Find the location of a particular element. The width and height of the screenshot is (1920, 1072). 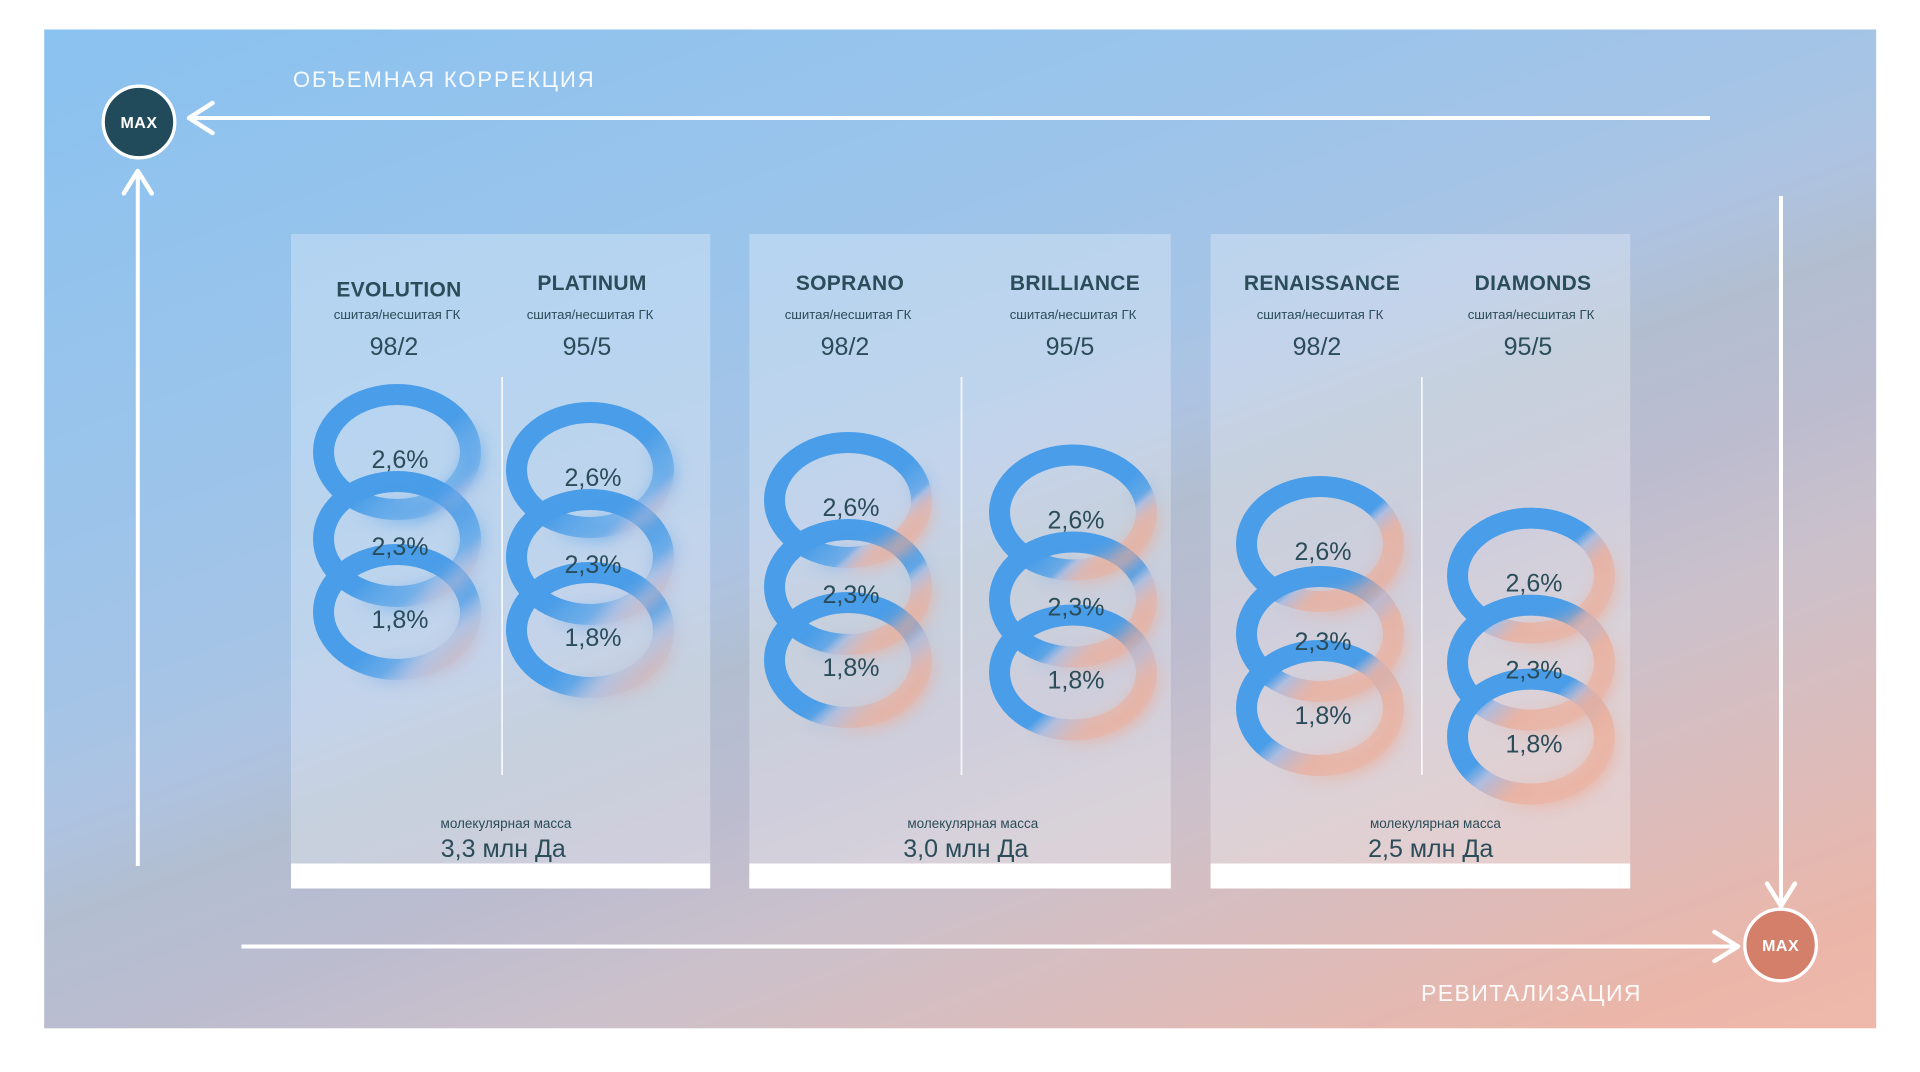

svg-text: SOPRANO is located at coordinates (850, 283).